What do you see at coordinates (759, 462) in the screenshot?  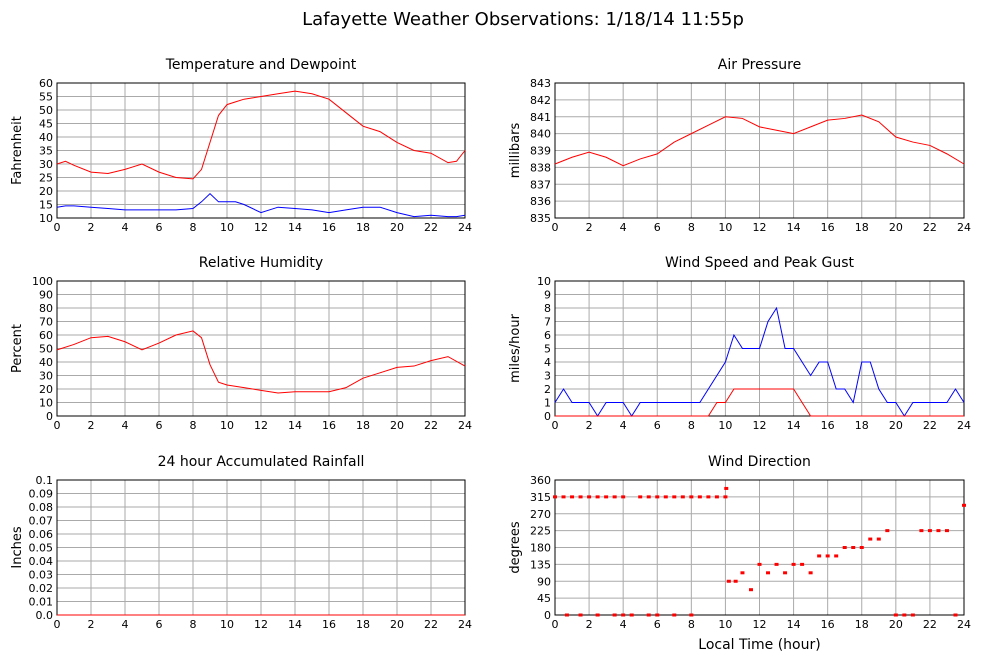 I see `chart-title: Wind Direction` at bounding box center [759, 462].